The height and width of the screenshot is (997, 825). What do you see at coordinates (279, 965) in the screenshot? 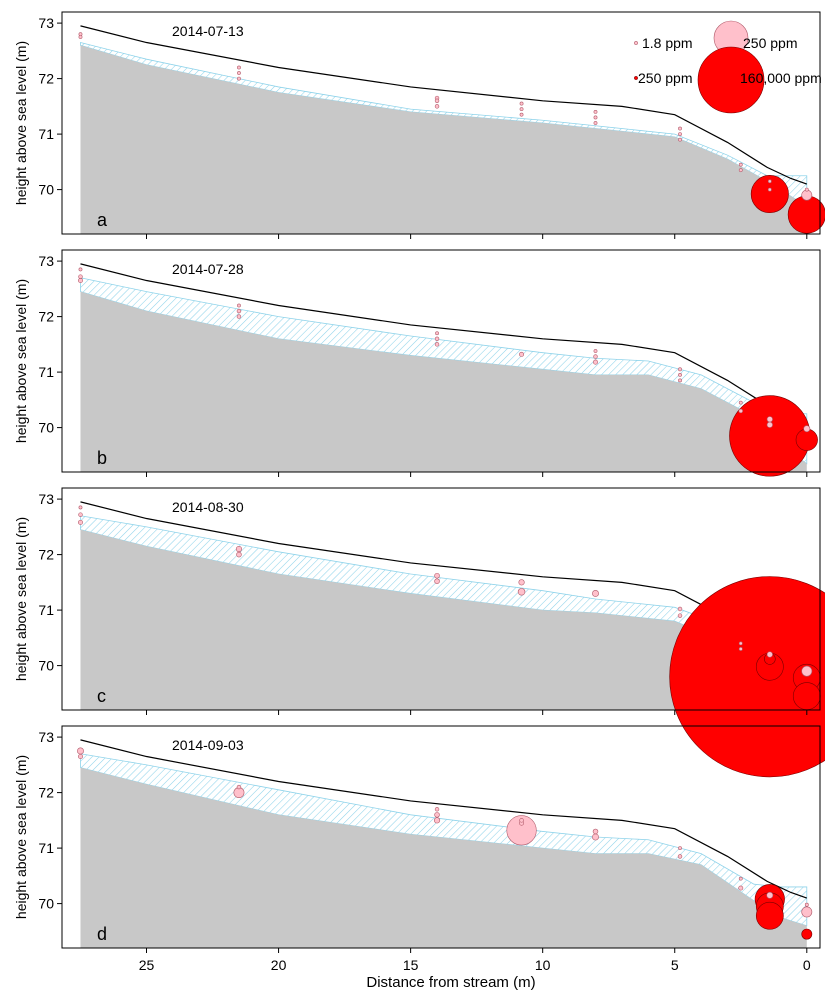
I see `x-tick-label: 20` at bounding box center [279, 965].